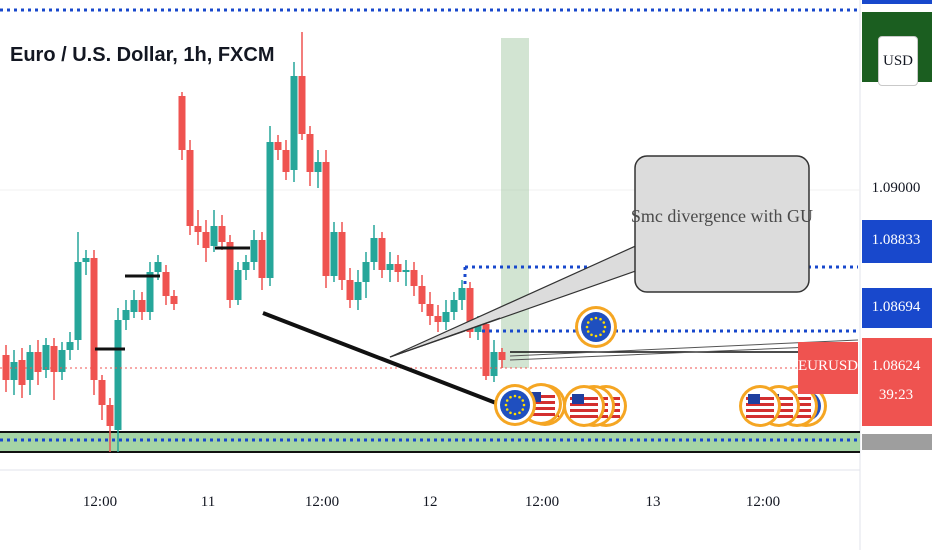 The image size is (932, 550). Describe the element at coordinates (660, 366) in the screenshot. I see `event-flags` at that location.